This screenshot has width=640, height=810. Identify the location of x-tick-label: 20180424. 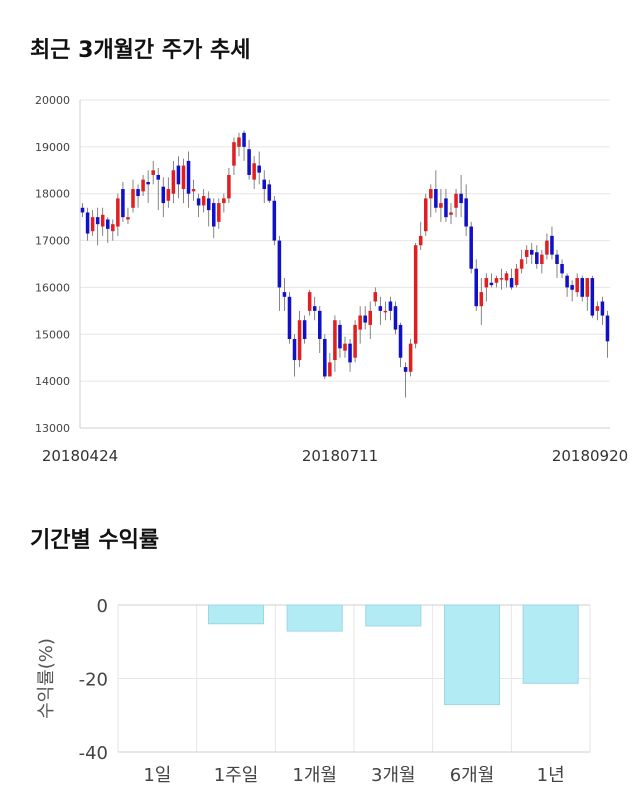
(80, 456).